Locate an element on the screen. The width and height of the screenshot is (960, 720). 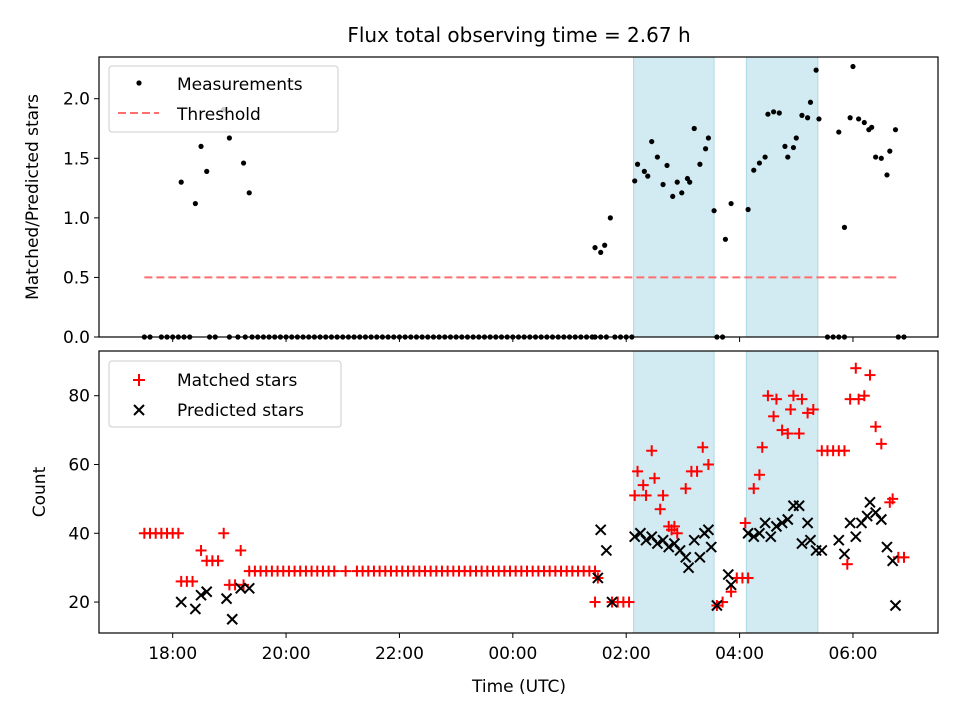
bottom-y-tick-label: 20 is located at coordinates (79, 603).